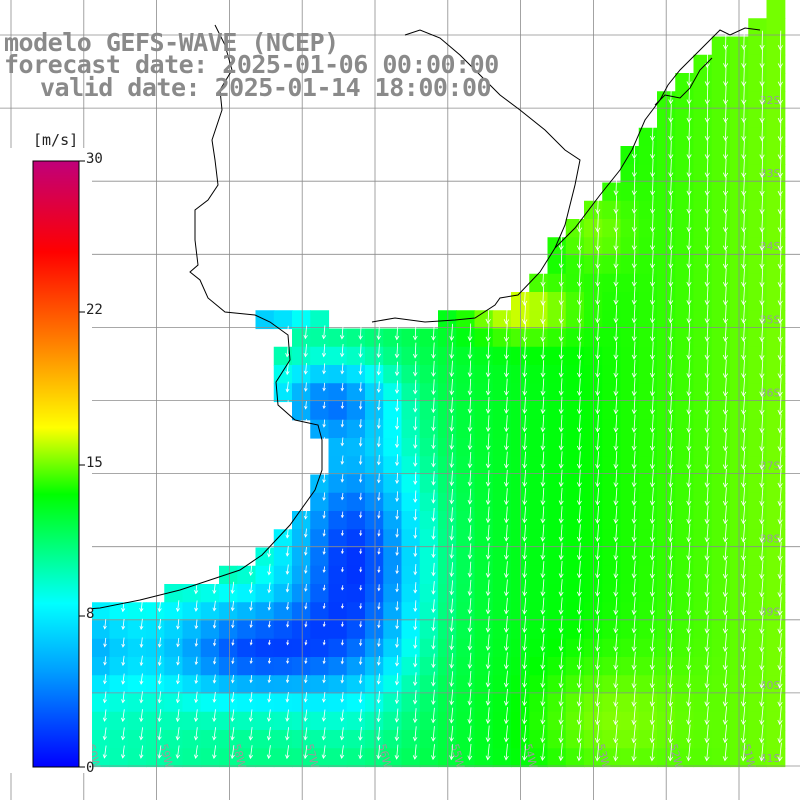 This screenshot has width=800, height=800. Describe the element at coordinates (94, 463) in the screenshot. I see `colorbar-tick-15: 15` at that location.